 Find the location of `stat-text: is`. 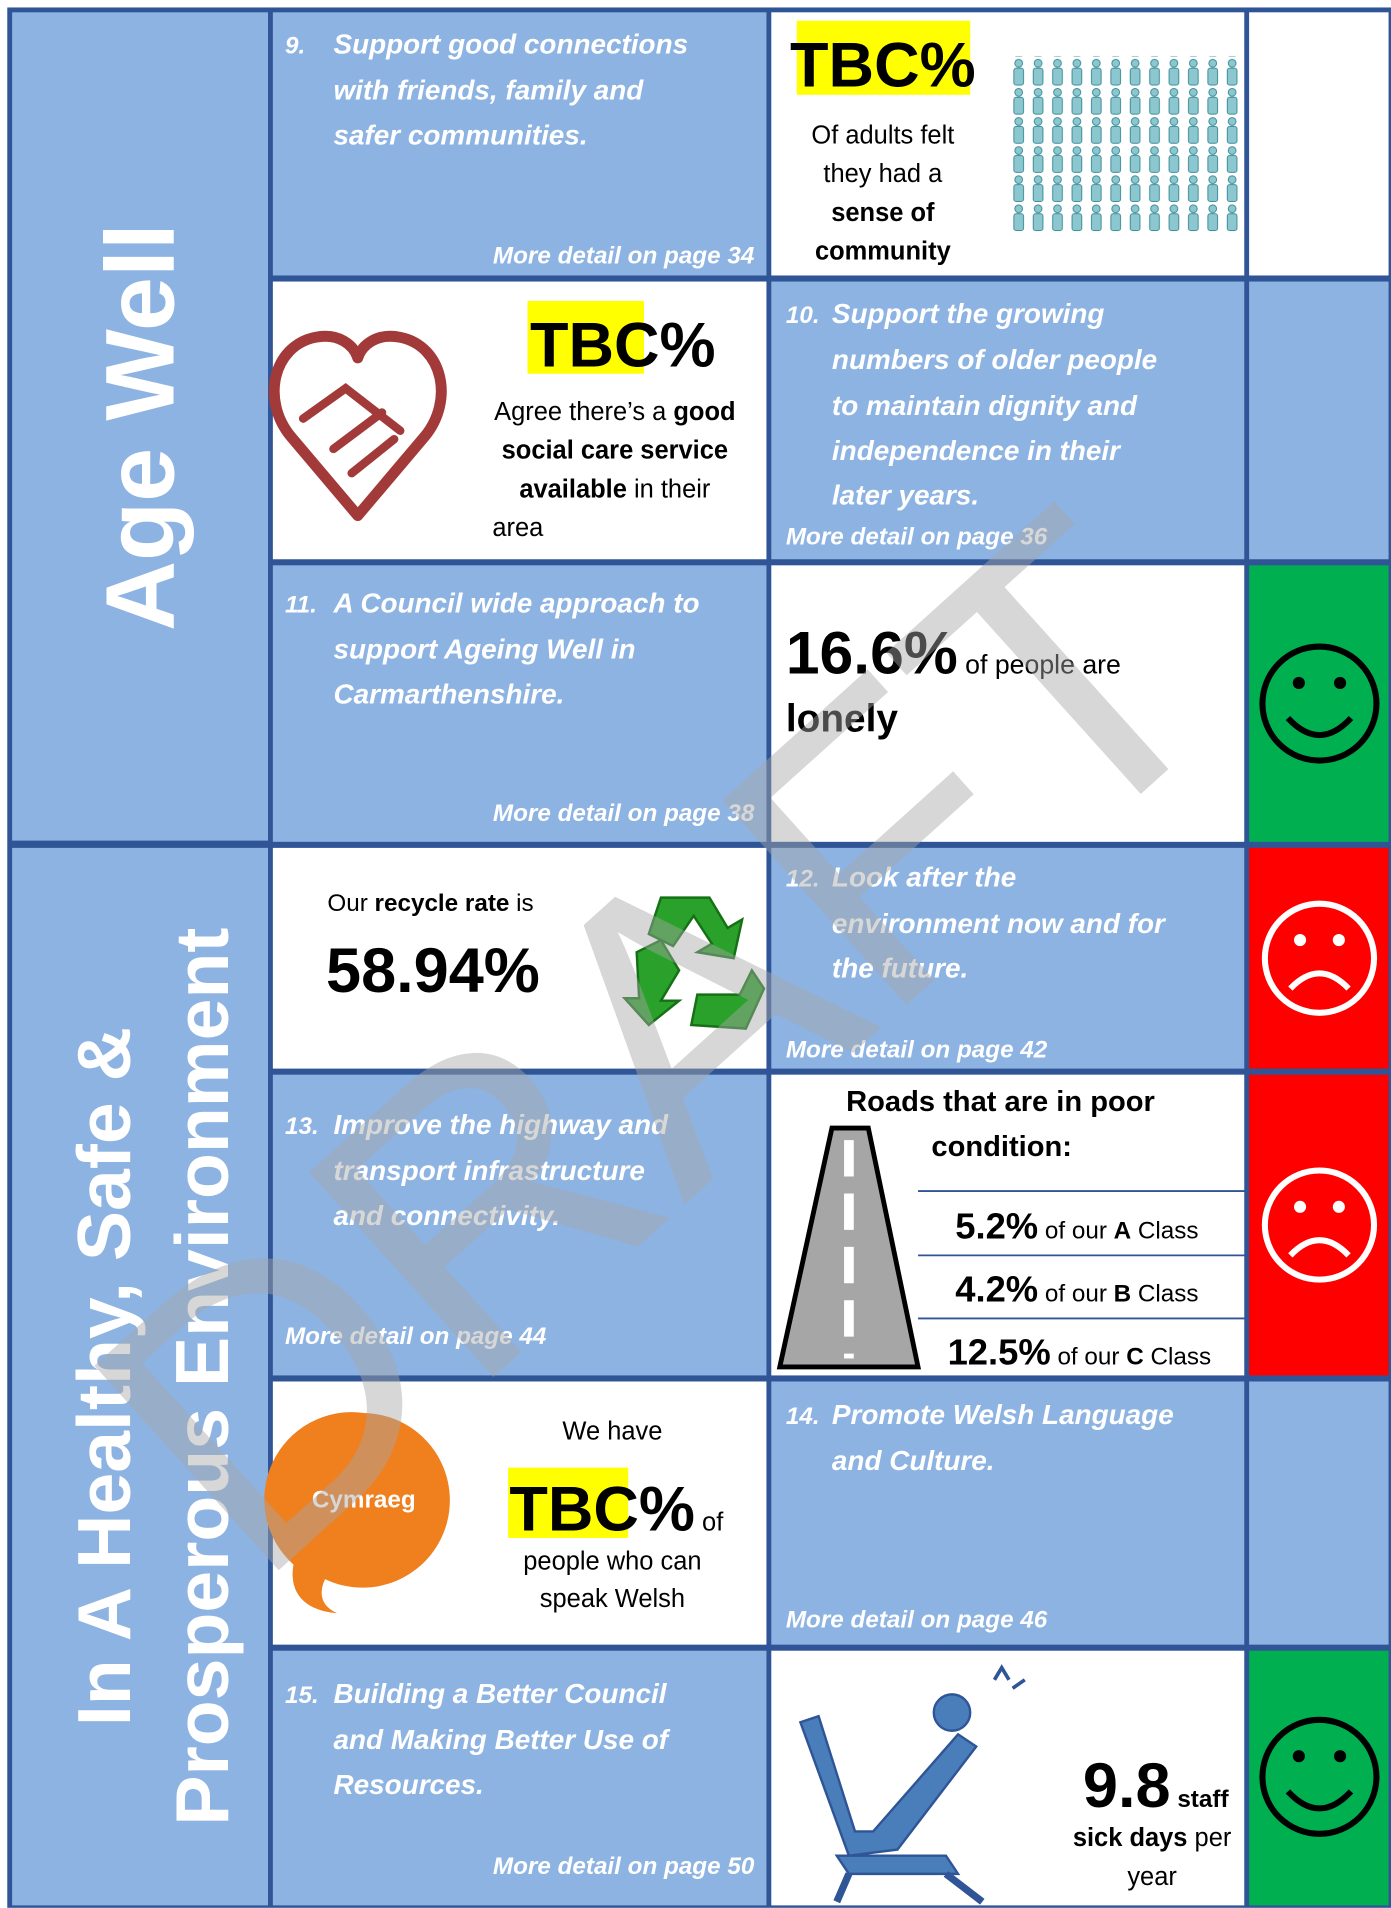

stat-text: is is located at coordinates (521, 903).